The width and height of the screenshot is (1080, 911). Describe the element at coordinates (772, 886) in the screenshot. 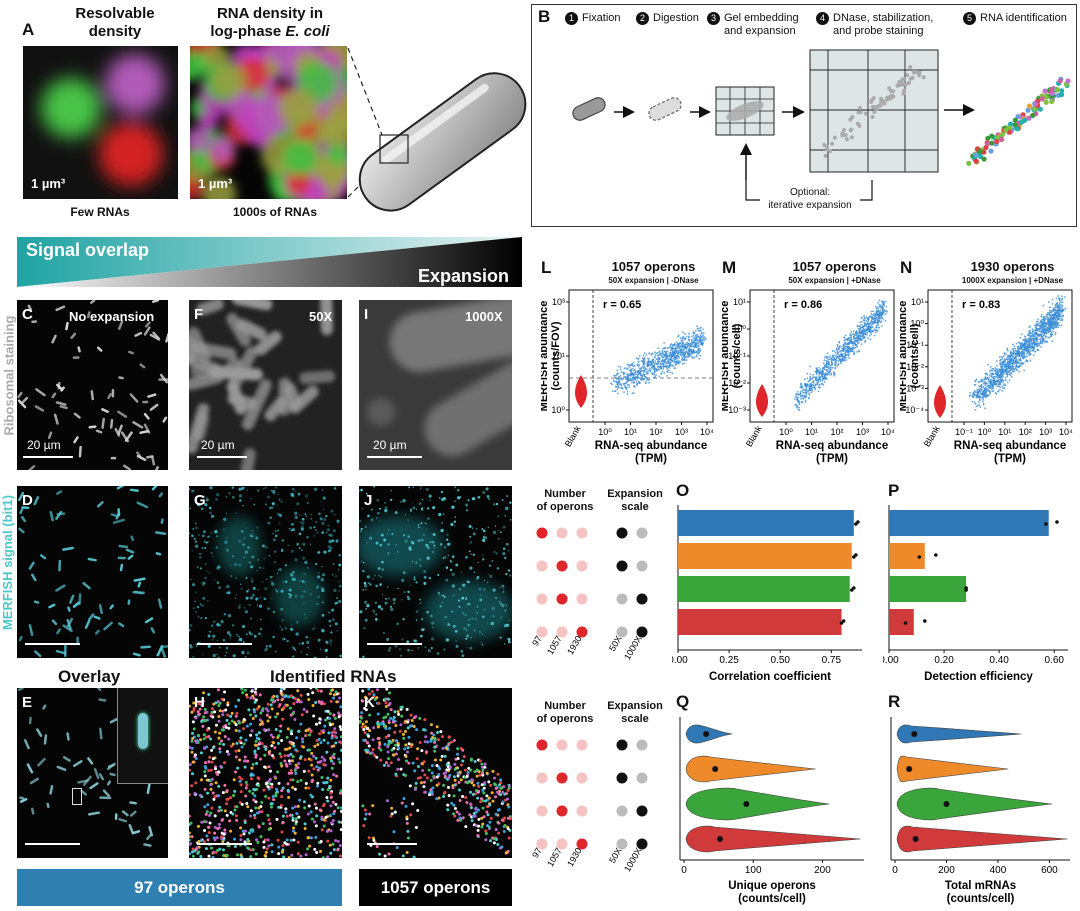

I see `x-axis-label: Unique operons` at that location.